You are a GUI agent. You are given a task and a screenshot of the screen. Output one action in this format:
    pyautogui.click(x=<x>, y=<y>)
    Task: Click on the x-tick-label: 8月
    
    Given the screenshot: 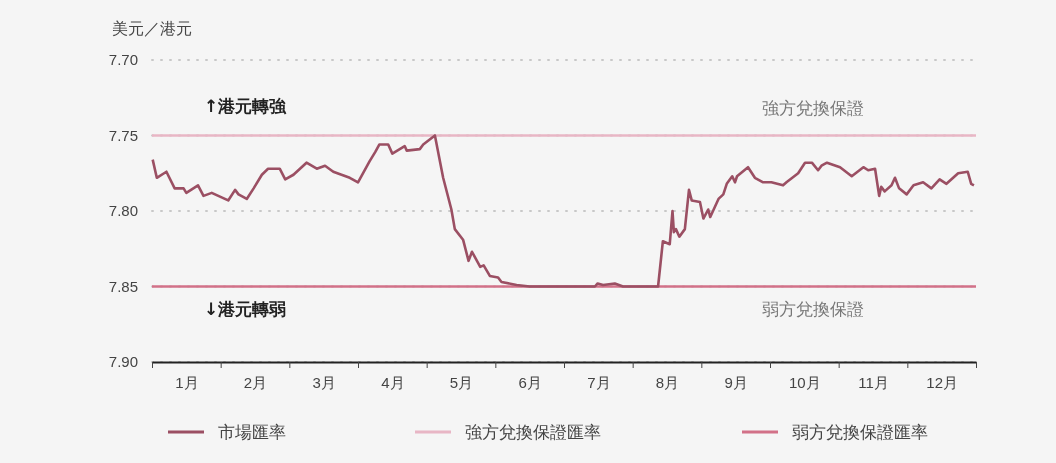 What is the action you would take?
    pyautogui.click(x=667, y=382)
    